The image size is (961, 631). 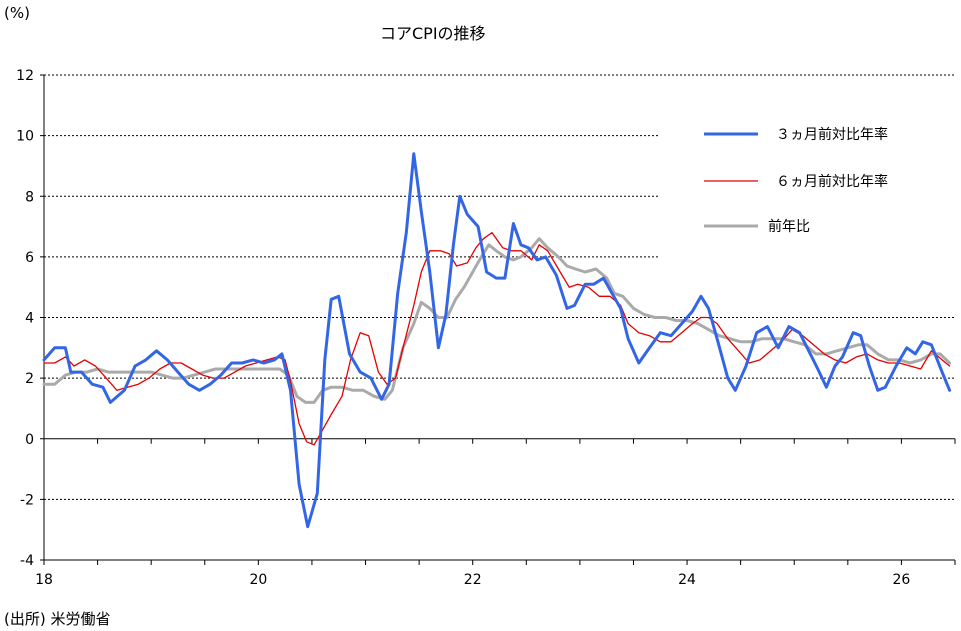 What do you see at coordinates (687, 580) in the screenshot?
I see `x-tick-label: 24` at bounding box center [687, 580].